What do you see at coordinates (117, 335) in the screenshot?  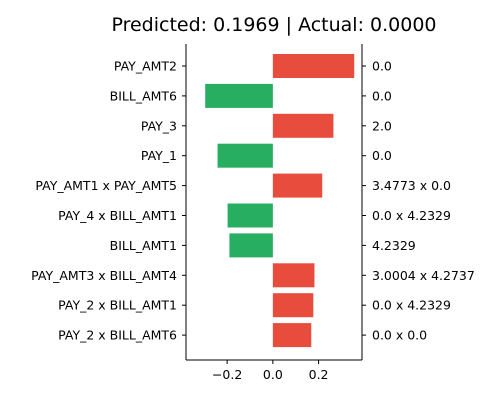 I see `y-tick-label: PAY_2 x BILL_AMT6` at bounding box center [117, 335].